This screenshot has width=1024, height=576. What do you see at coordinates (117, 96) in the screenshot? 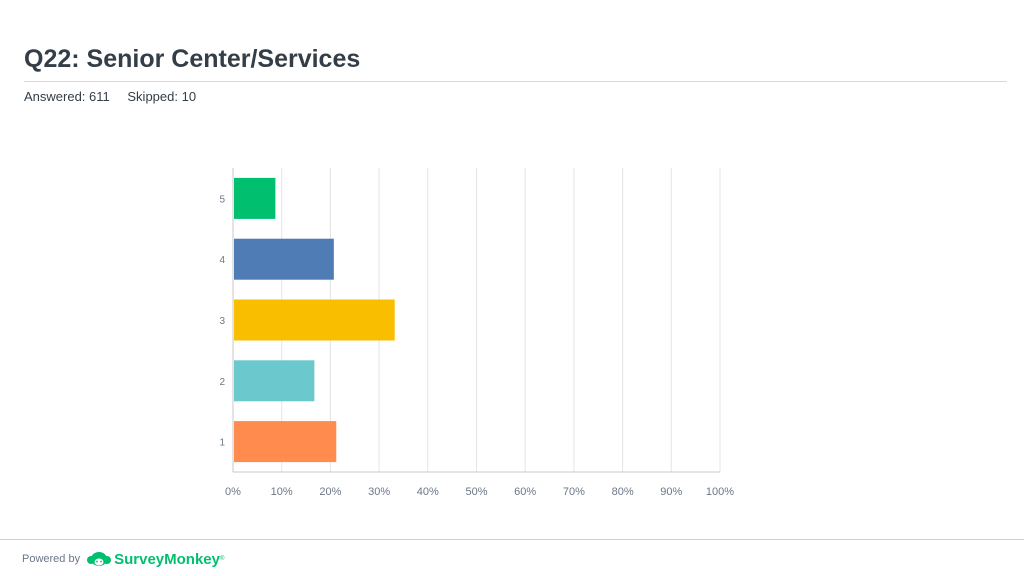
I see `response-stats: Answered: 611 Skipped: 10` at bounding box center [117, 96].